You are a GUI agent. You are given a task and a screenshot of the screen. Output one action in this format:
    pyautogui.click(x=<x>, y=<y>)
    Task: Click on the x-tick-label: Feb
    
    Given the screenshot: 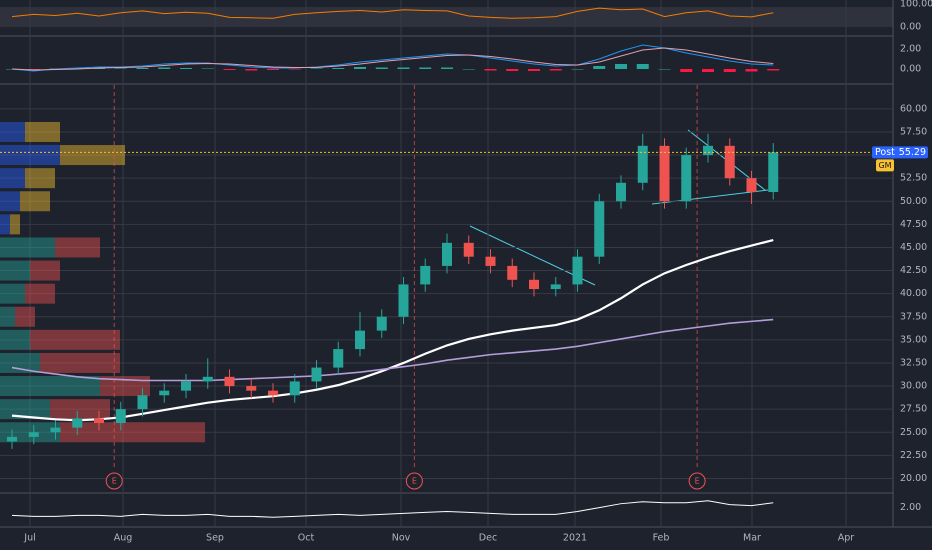 What is the action you would take?
    pyautogui.click(x=661, y=538)
    